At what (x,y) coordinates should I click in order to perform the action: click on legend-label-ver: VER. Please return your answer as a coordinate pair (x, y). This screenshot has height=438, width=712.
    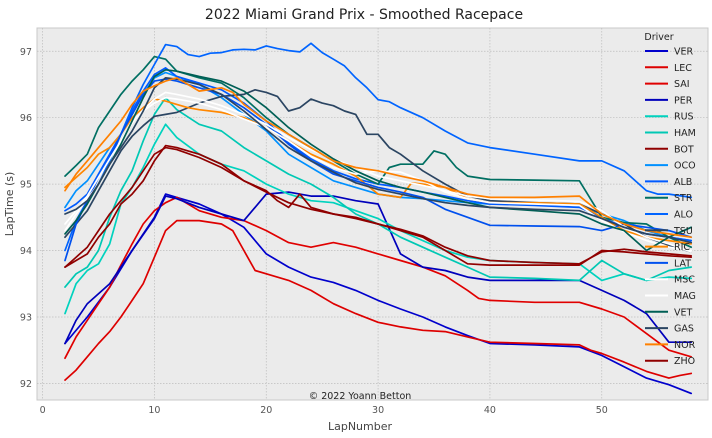
    Looking at the image, I should click on (684, 52).